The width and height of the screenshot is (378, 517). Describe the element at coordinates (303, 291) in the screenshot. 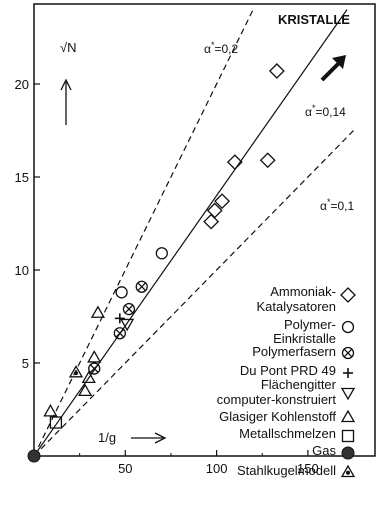

I see `legend-label-0: Ammoniak-` at that location.